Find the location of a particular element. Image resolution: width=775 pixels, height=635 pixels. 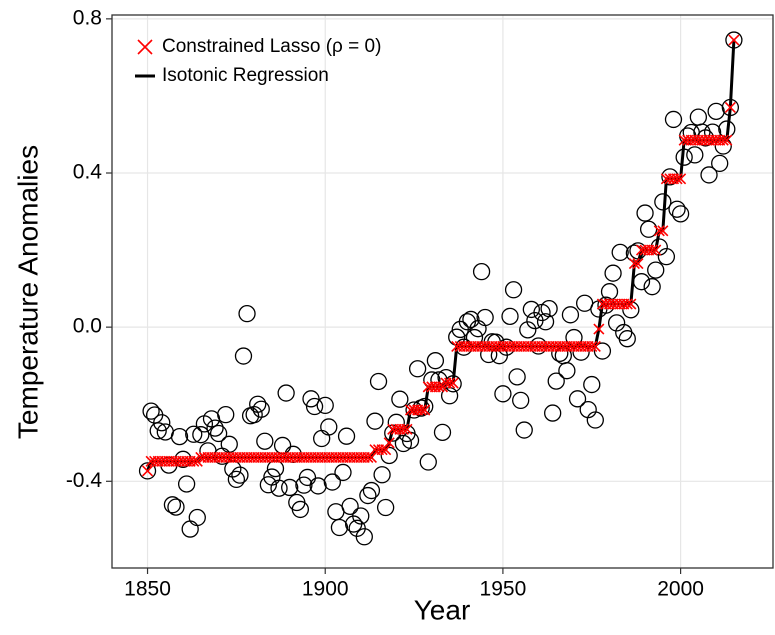

x-tick-label: 1900 is located at coordinates (325, 589).